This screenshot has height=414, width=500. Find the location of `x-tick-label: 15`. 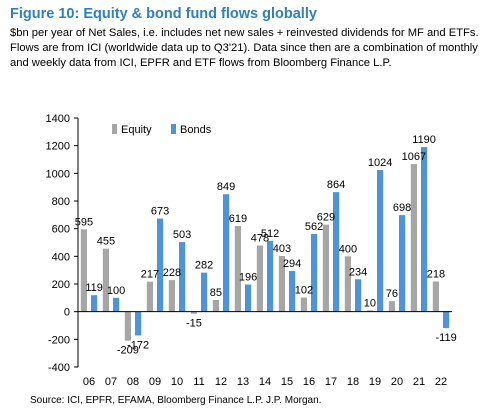

x-tick-label: 15 is located at coordinates (287, 382).